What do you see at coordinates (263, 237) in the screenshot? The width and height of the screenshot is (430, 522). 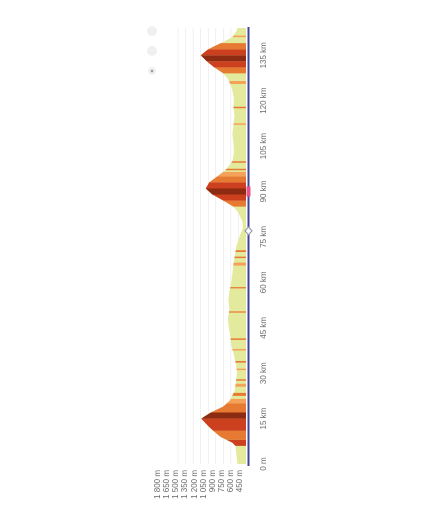 I see `distance-tick-label: 75 km` at bounding box center [263, 237].